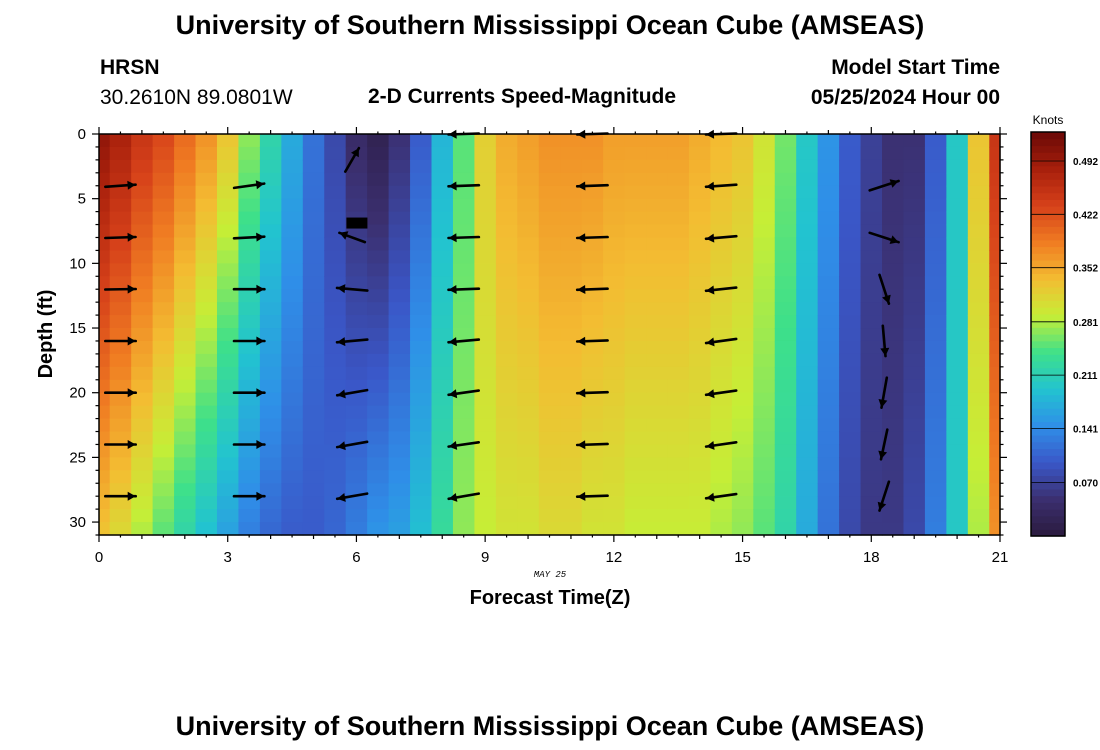 This screenshot has height=750, width=1100. I want to click on x-tick-label: 18, so click(871, 557).